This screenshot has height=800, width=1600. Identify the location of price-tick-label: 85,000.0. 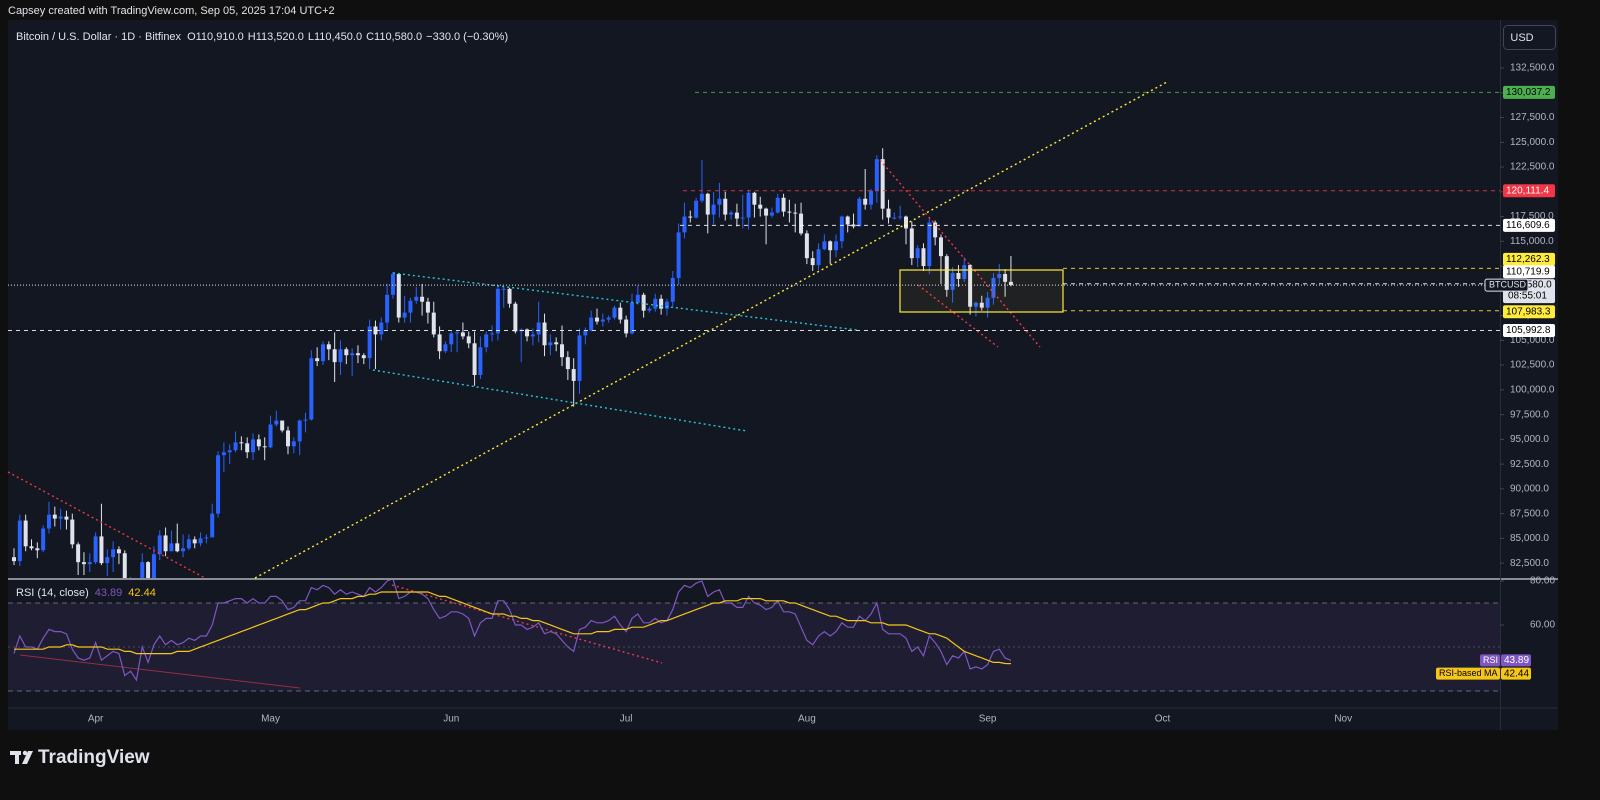
(1529, 538).